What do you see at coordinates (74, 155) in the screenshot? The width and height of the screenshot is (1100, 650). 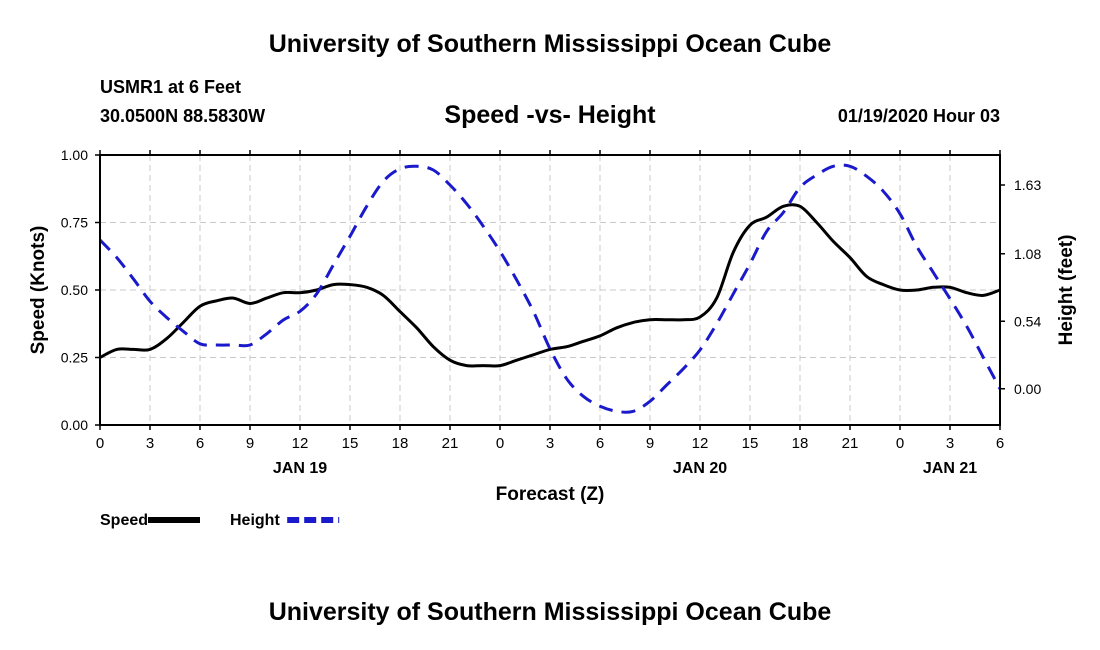 I see `y-tick-label: 1.00` at bounding box center [74, 155].